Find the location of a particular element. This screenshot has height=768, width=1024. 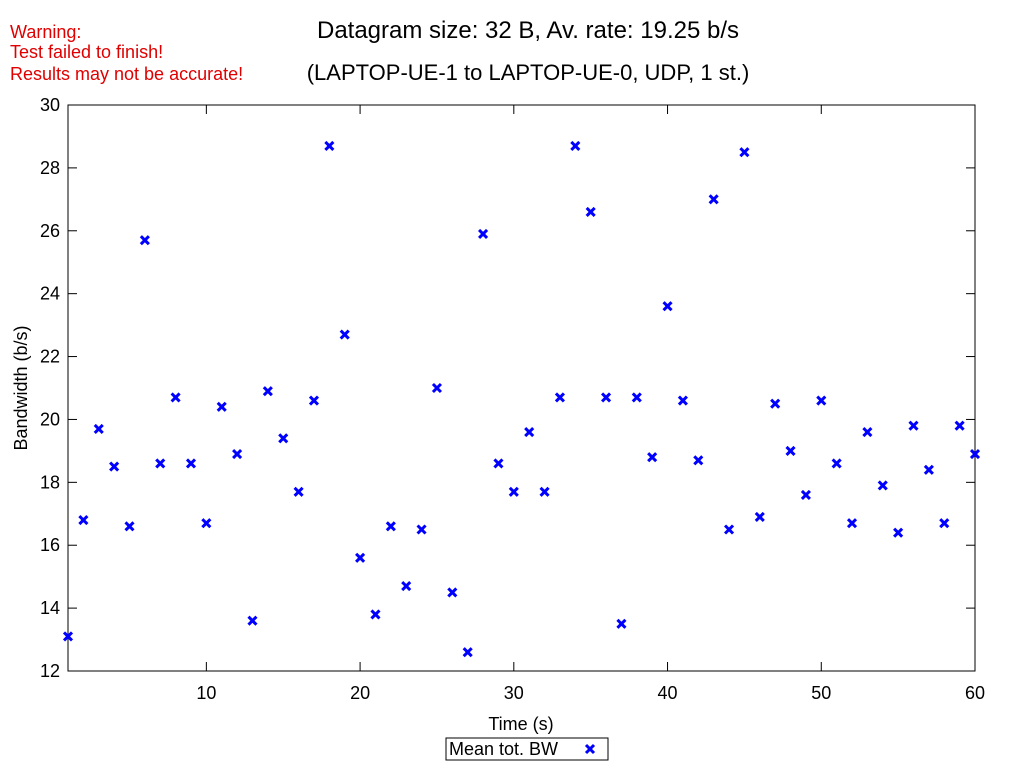

y-tick-label: 18 is located at coordinates (50, 482).